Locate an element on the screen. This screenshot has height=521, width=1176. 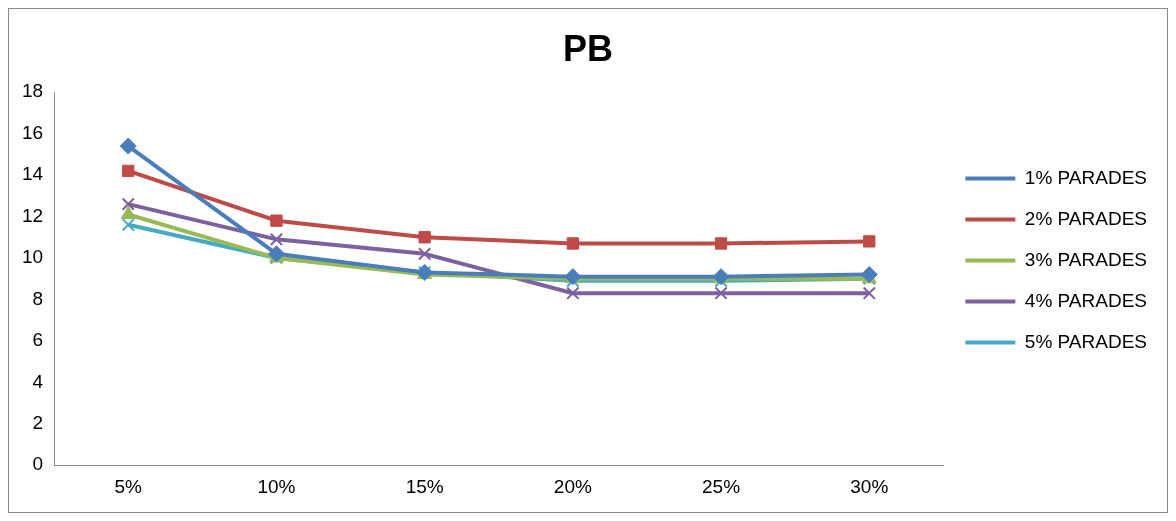
y-tick-label: 14 is located at coordinates (32, 174).